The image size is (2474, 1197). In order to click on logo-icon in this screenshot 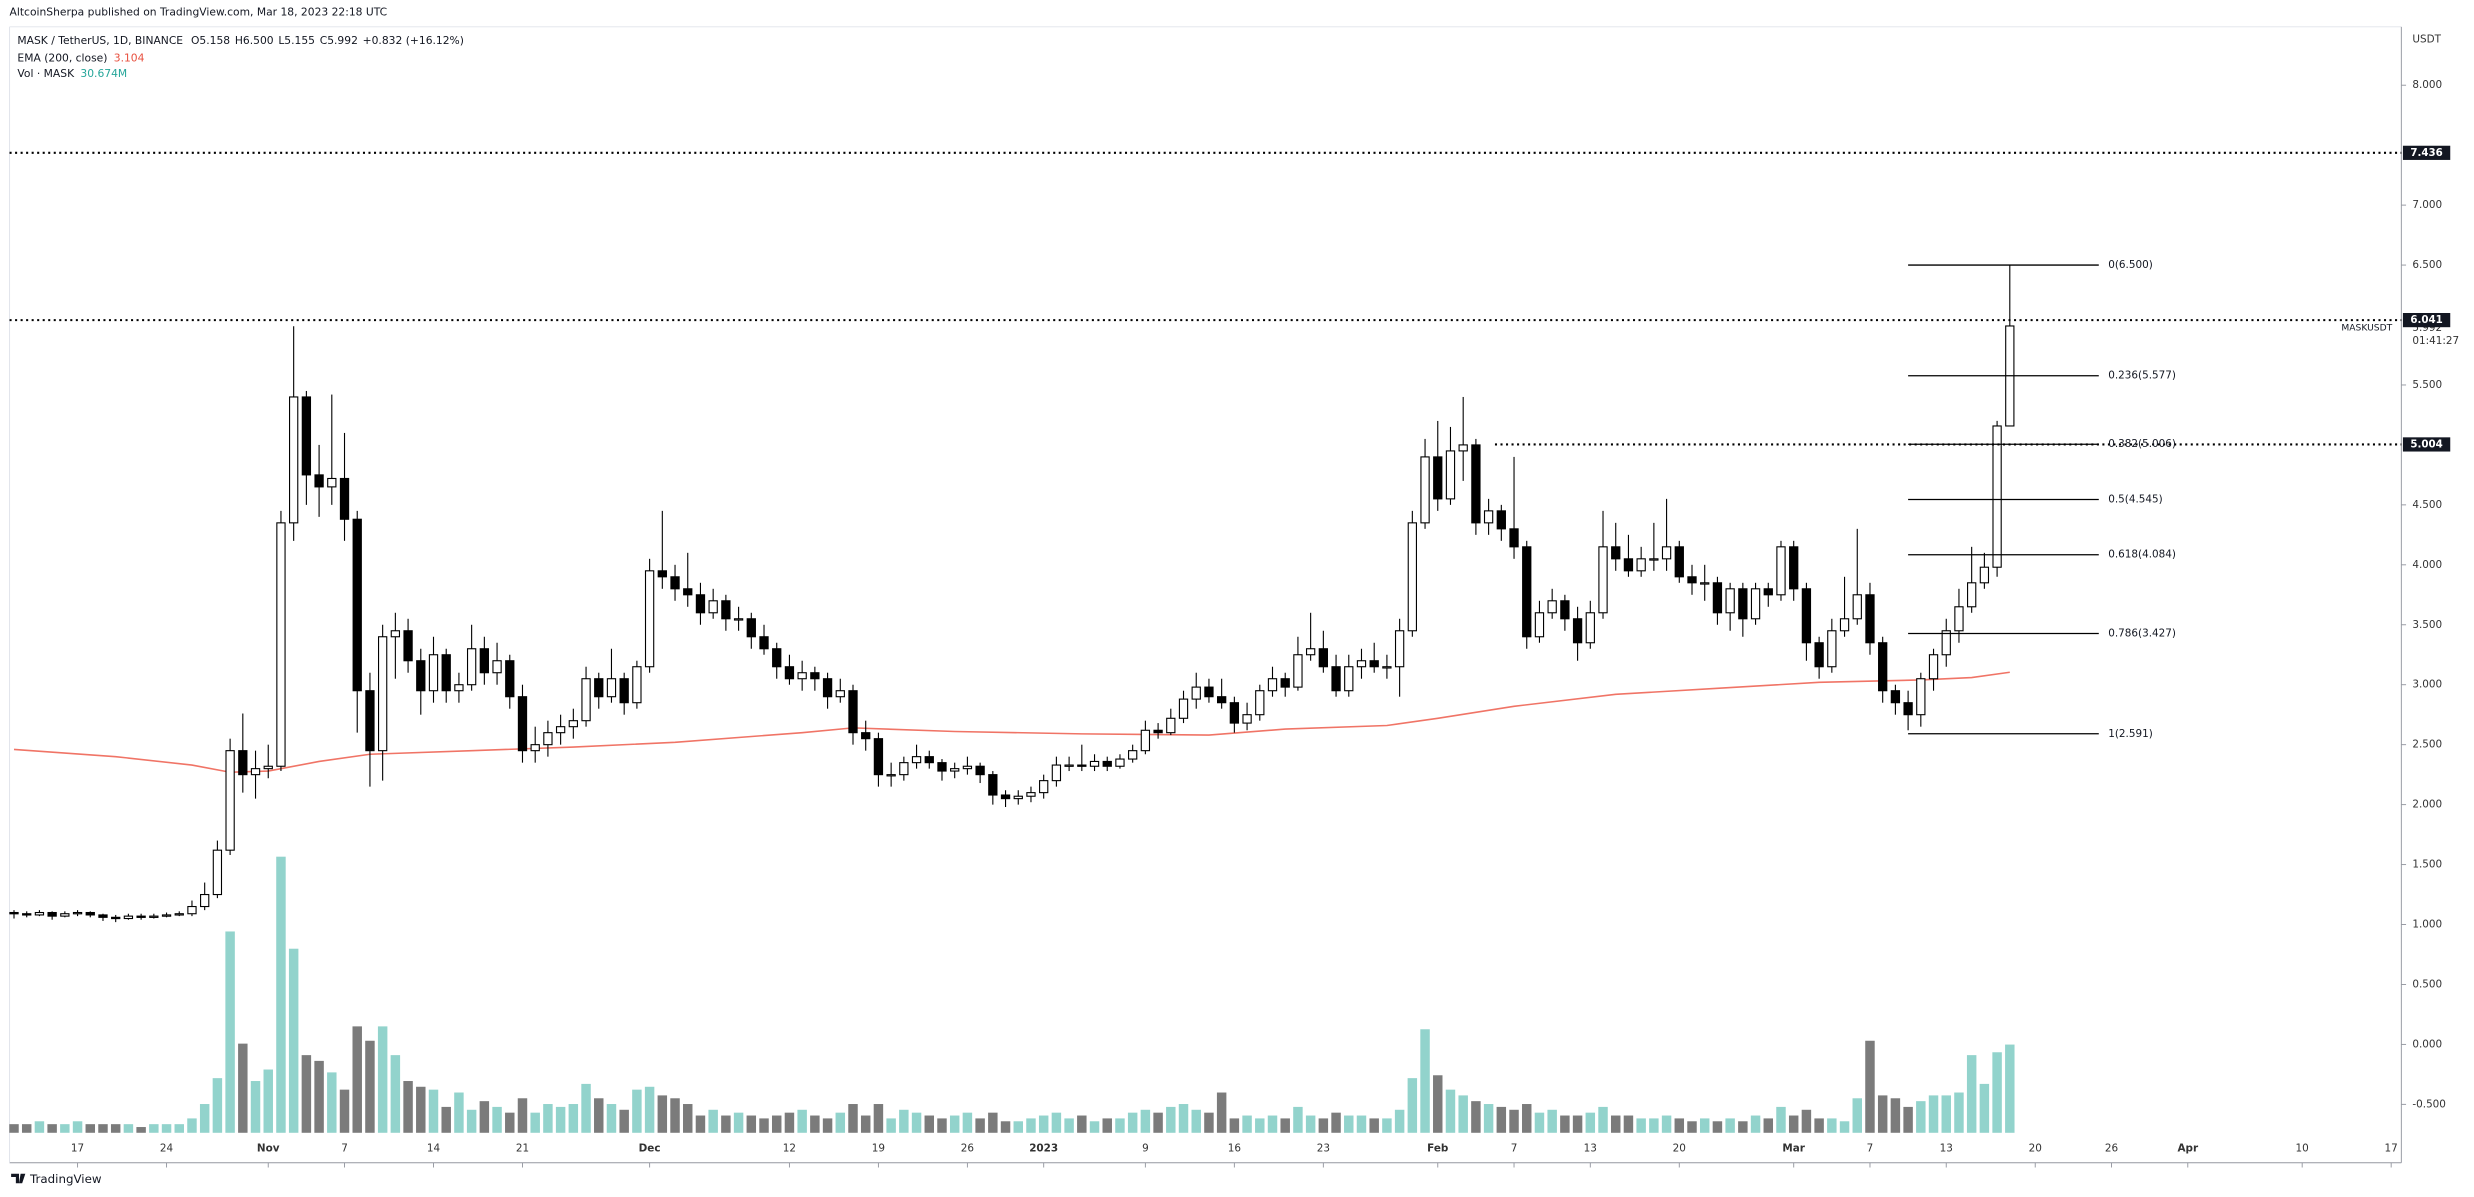, I will do `click(18, 1178)`.